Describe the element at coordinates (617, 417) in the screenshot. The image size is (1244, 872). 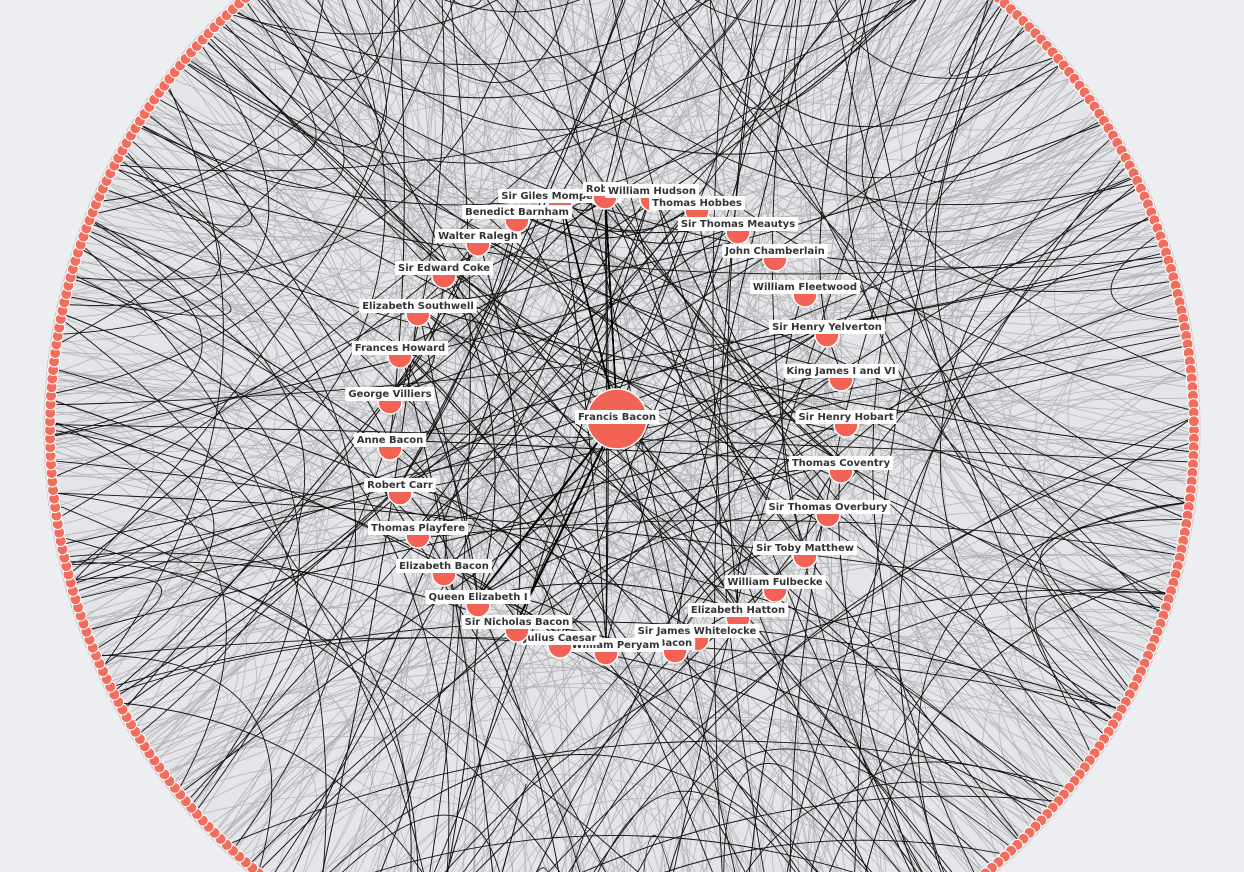
I see `node-label: Francis Bacon` at that location.